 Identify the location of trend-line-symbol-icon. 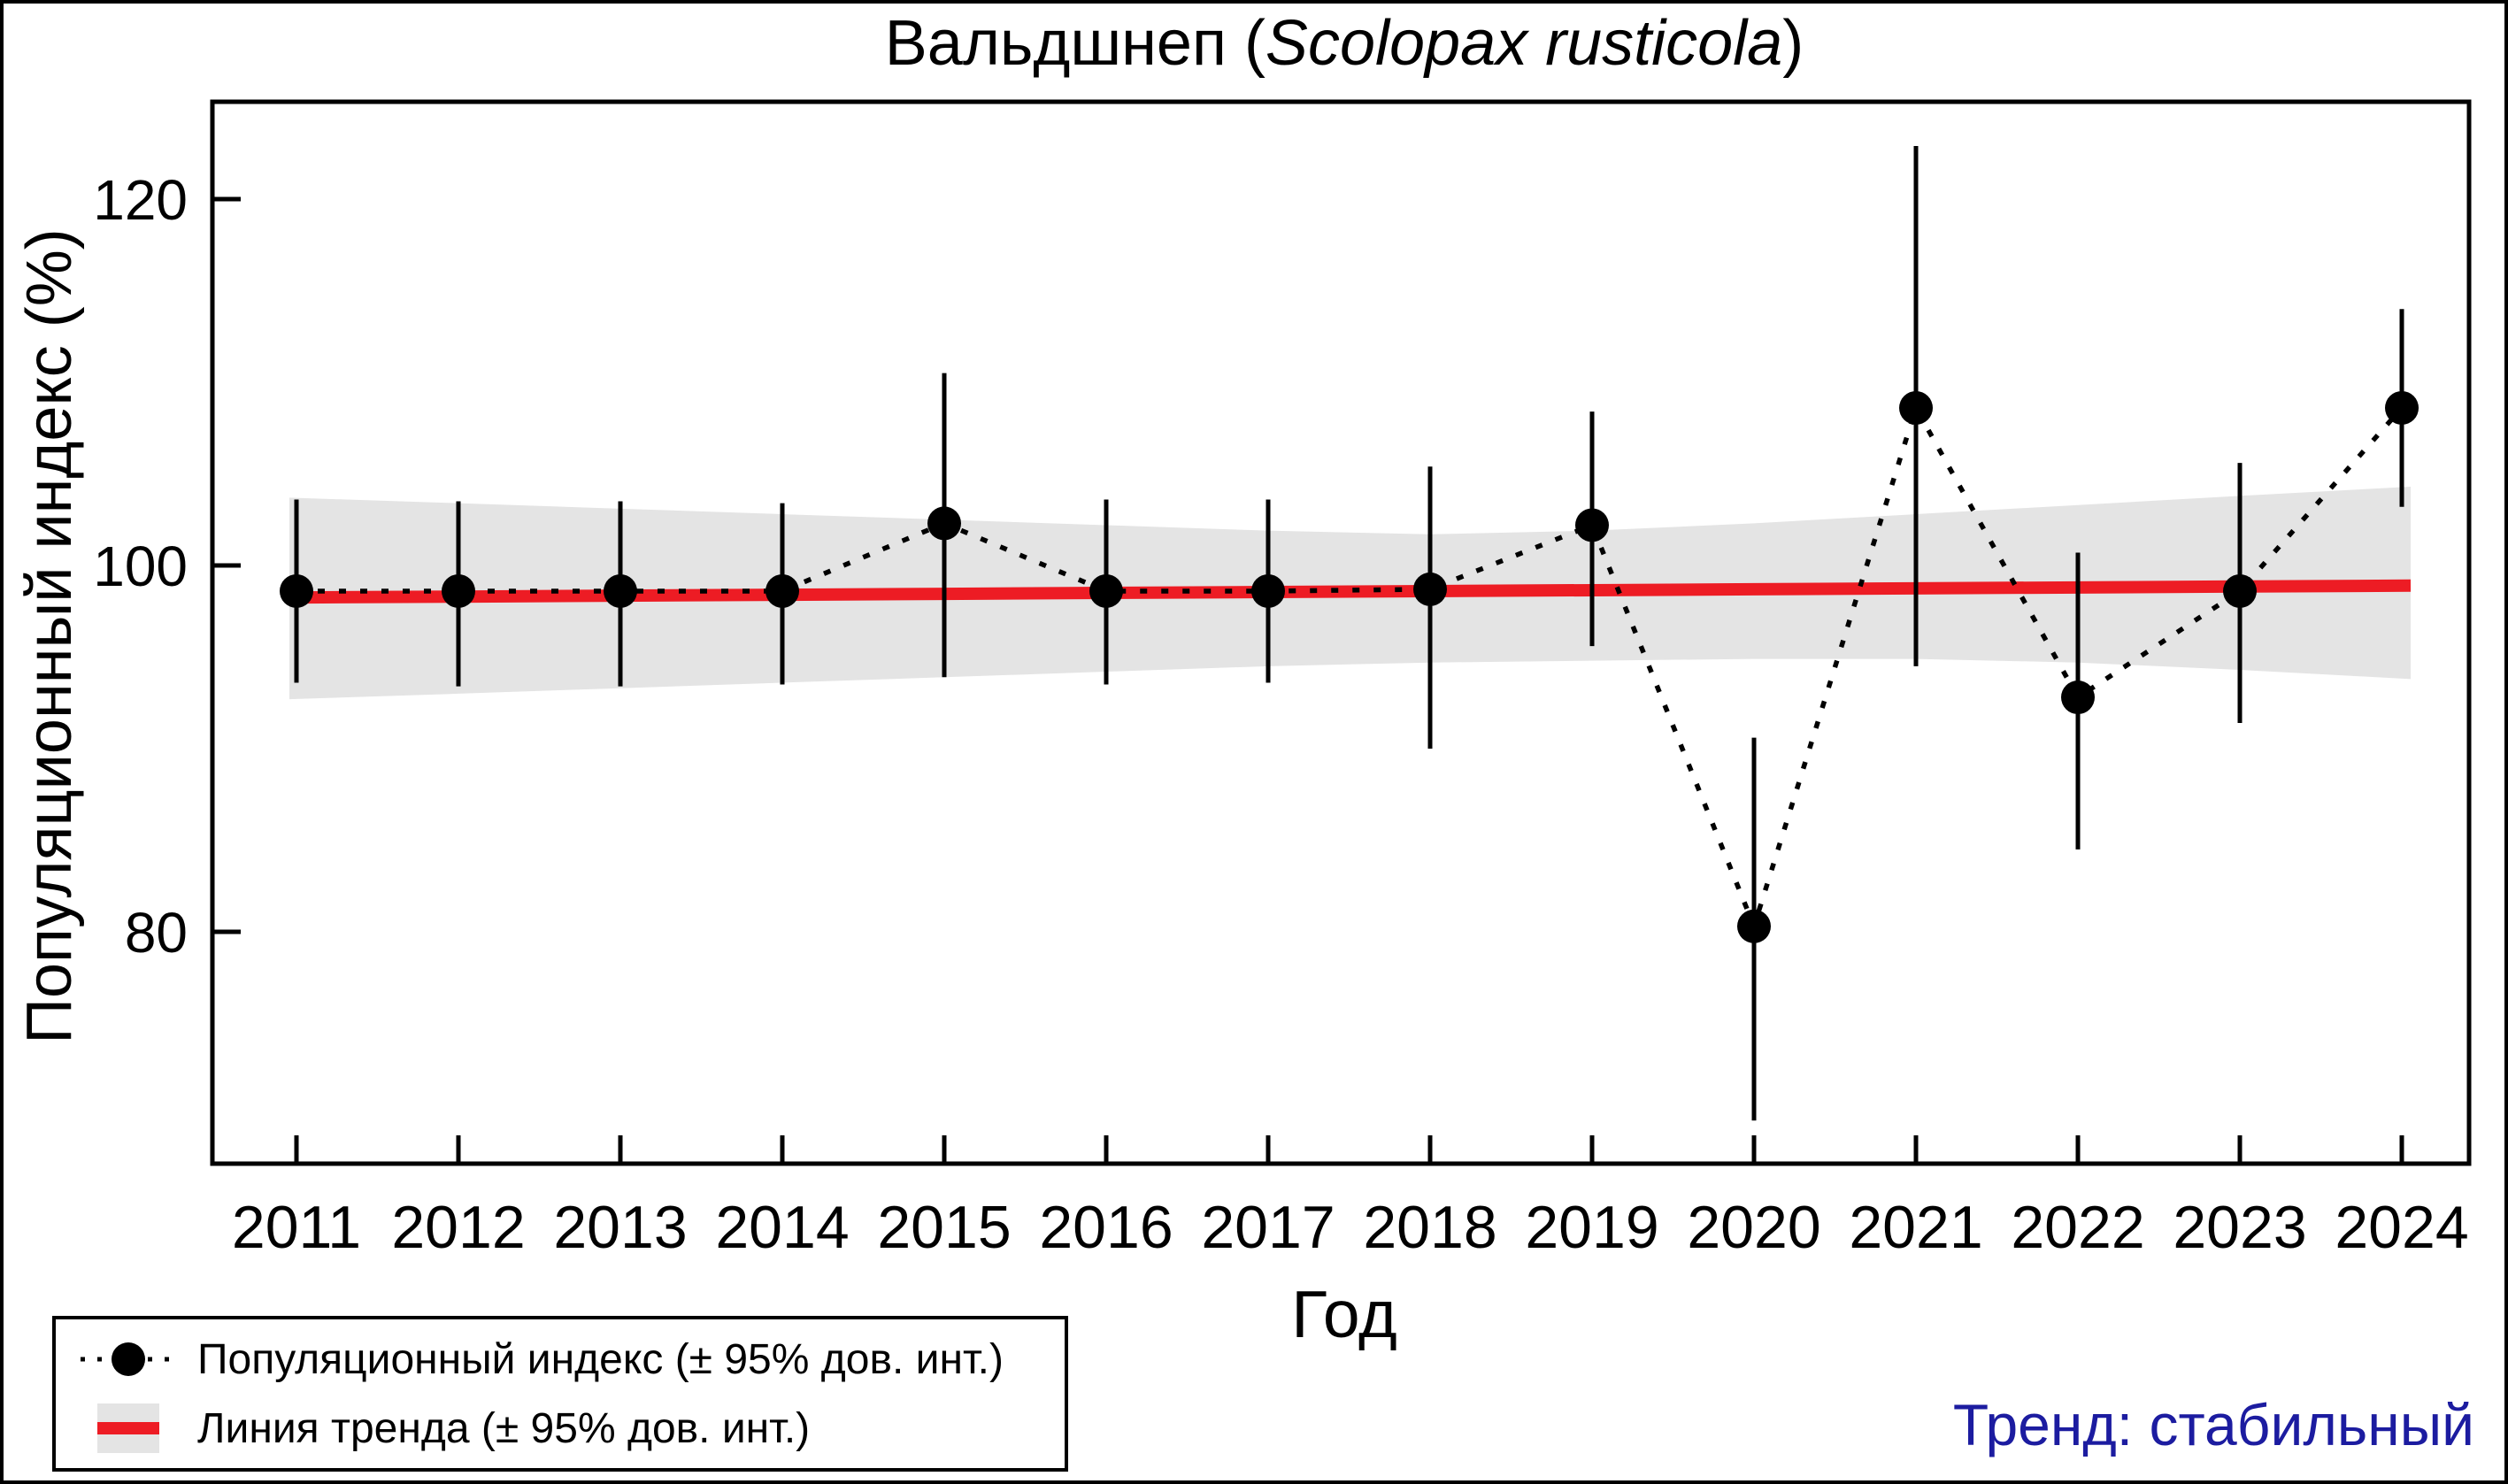
(128, 1428).